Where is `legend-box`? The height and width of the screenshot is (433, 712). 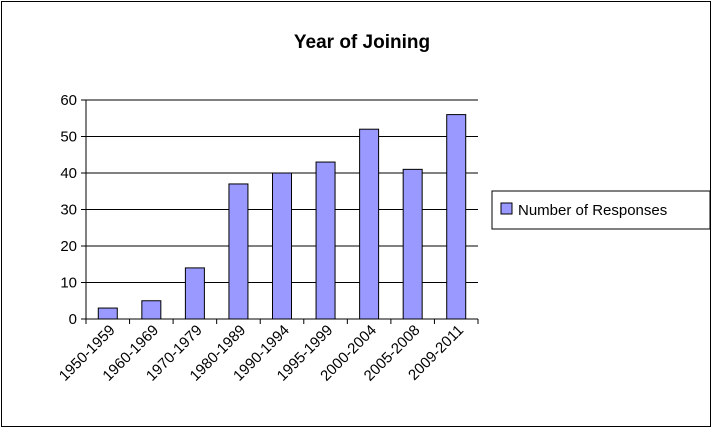
legend-box is located at coordinates (601, 210).